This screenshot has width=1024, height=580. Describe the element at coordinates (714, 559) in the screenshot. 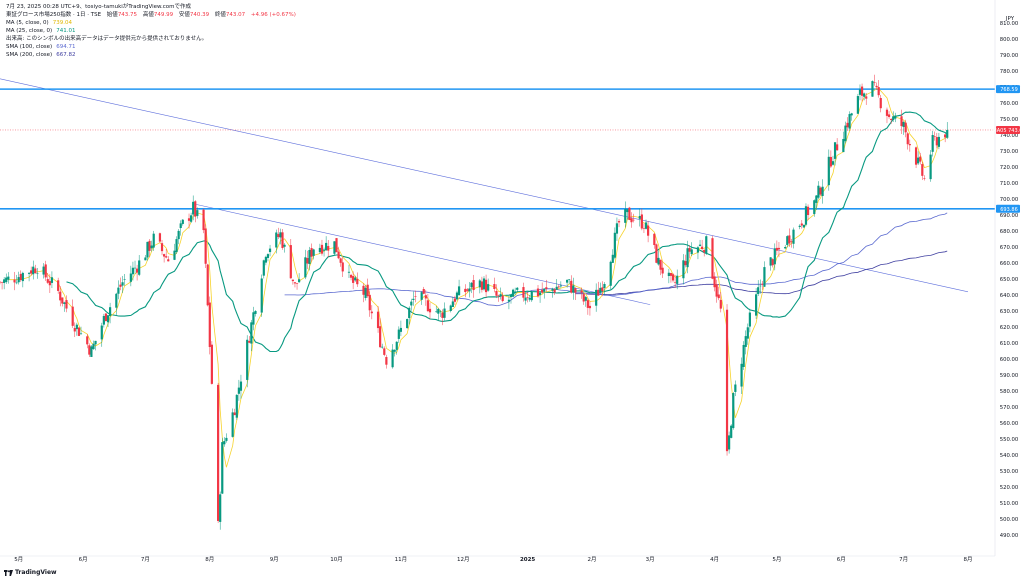

I see `x-tick-label: 4月` at that location.